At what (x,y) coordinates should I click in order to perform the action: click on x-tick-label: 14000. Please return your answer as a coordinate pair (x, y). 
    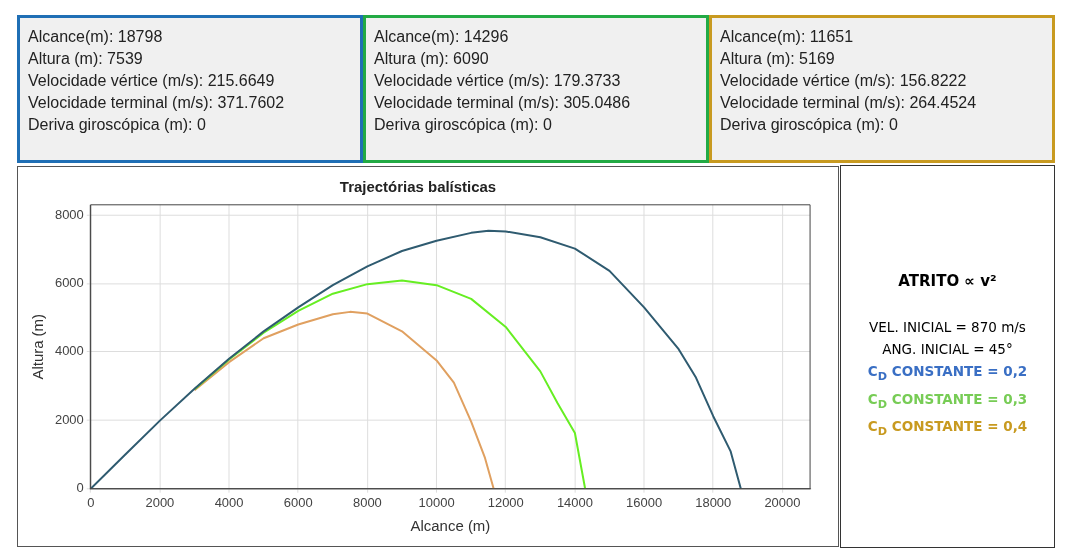
    Looking at the image, I should click on (574, 502).